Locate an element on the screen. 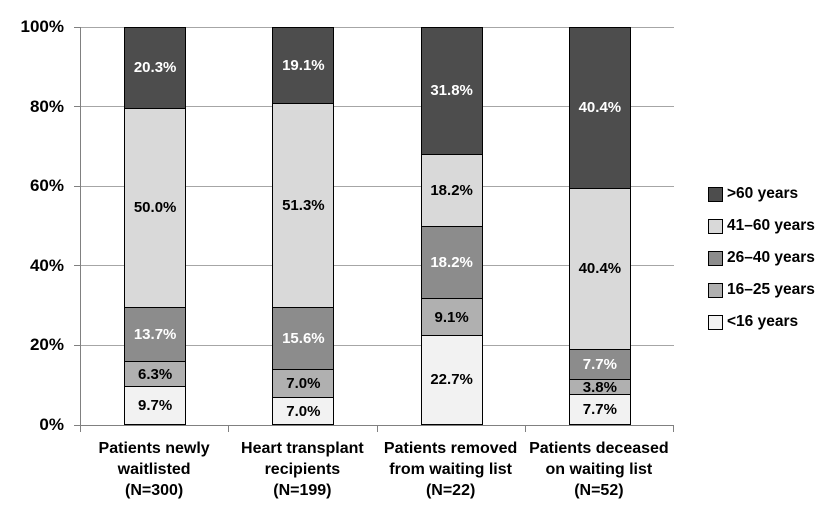  segment-label: 19.1% is located at coordinates (303, 66).